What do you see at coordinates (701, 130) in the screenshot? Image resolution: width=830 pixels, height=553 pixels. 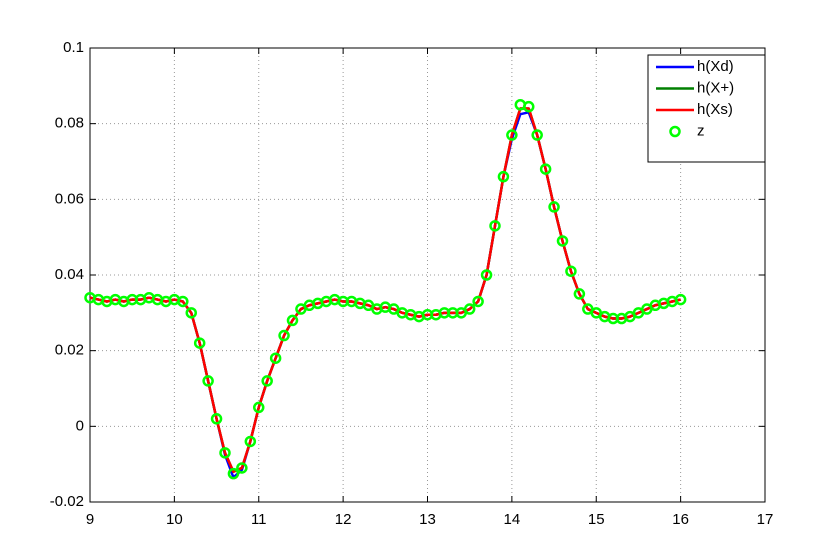 I see `legend-label: z` at bounding box center [701, 130].